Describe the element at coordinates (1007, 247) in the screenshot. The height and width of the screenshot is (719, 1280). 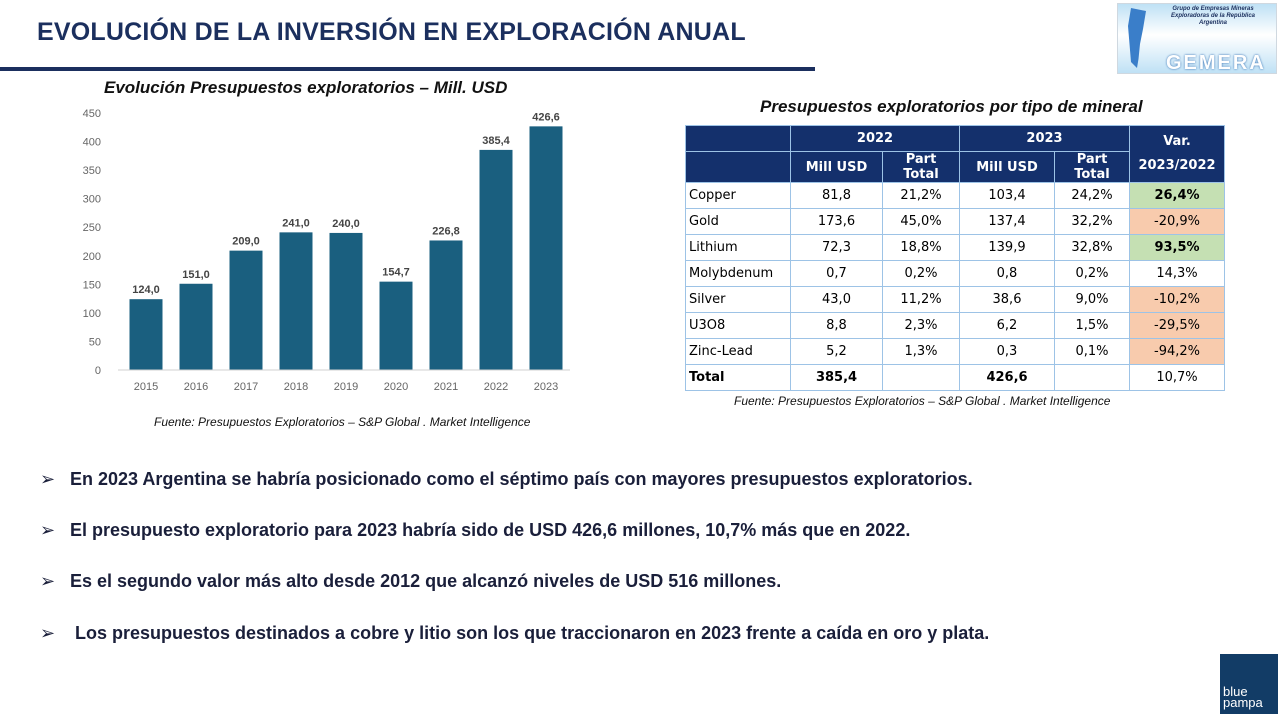
I see `cell-v23: 139,9` at that location.